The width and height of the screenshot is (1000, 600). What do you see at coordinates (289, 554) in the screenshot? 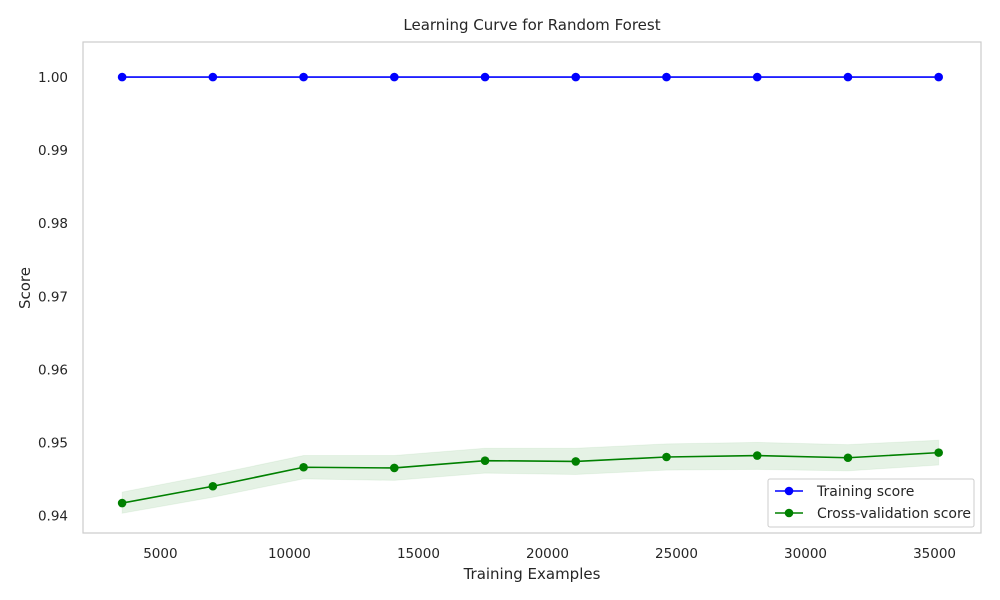
I see `x-tick-label: 10000` at bounding box center [289, 554].